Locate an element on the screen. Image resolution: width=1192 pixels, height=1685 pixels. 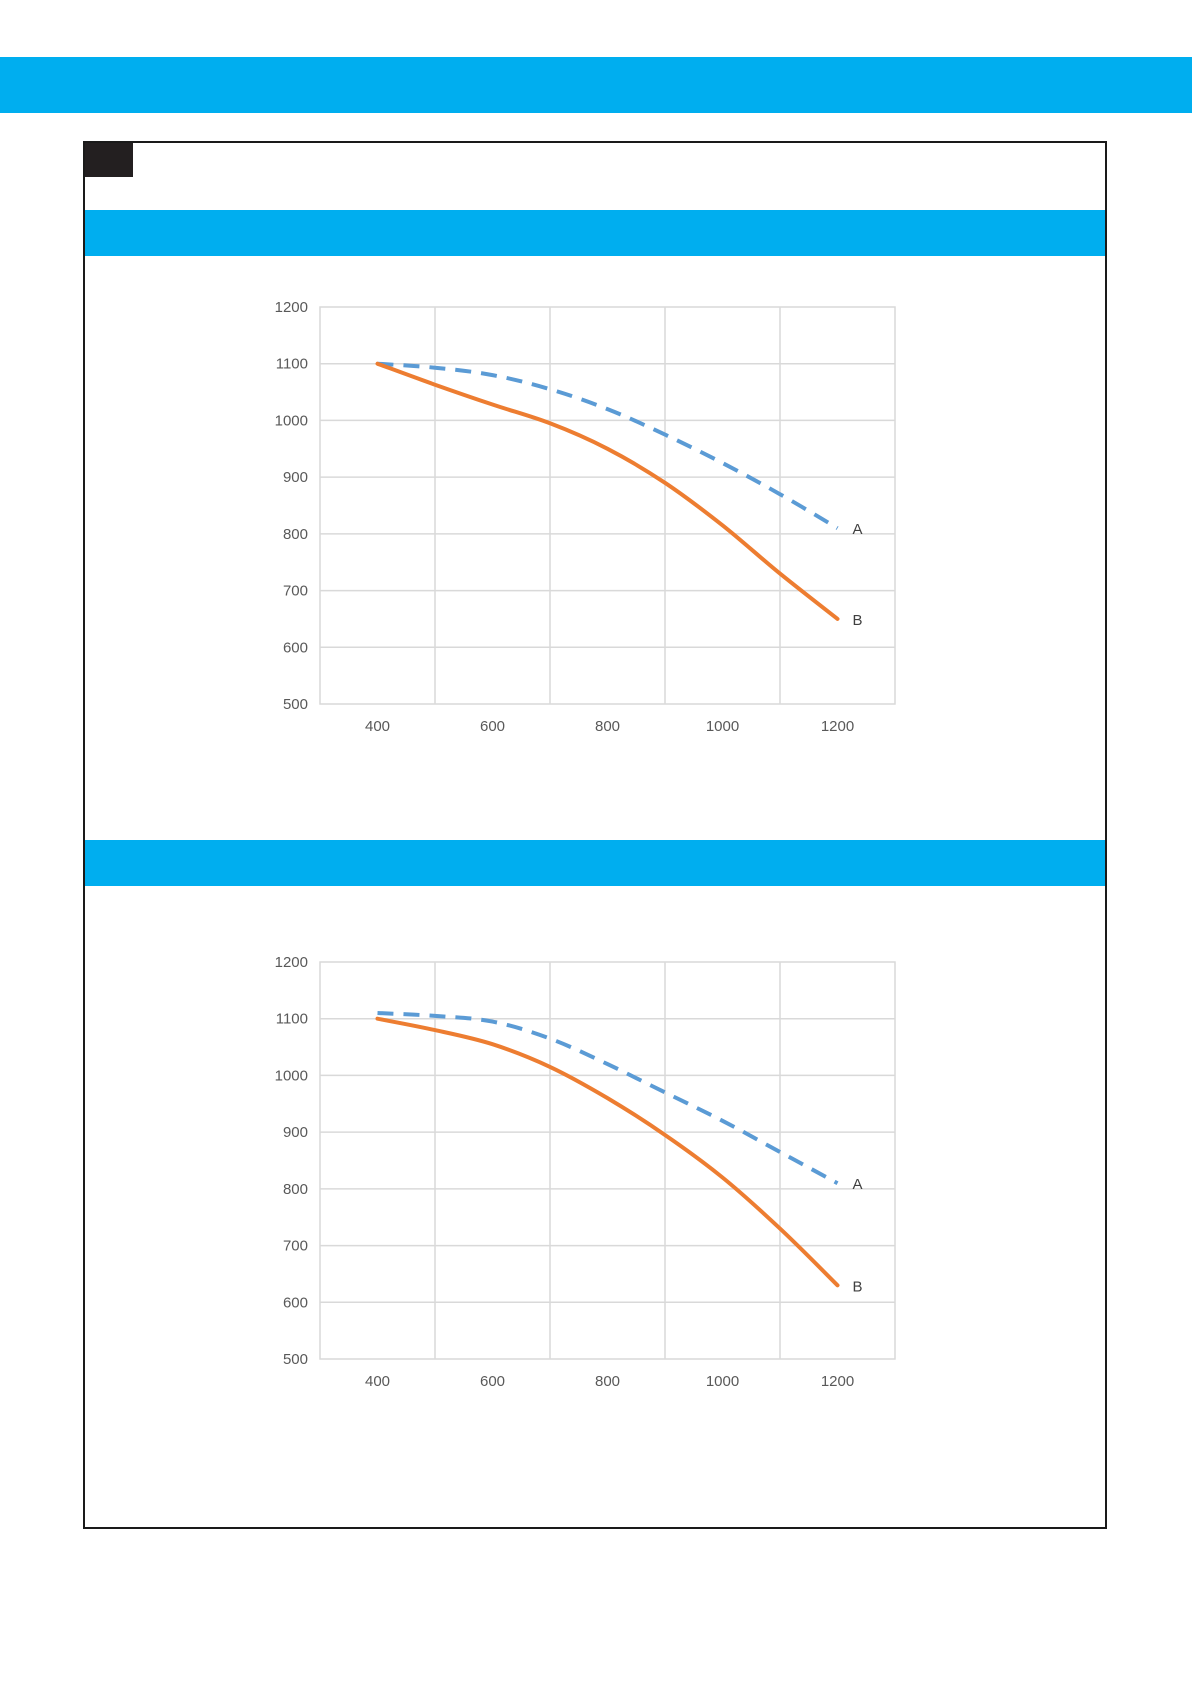
corner-tab is located at coordinates (109, 160).